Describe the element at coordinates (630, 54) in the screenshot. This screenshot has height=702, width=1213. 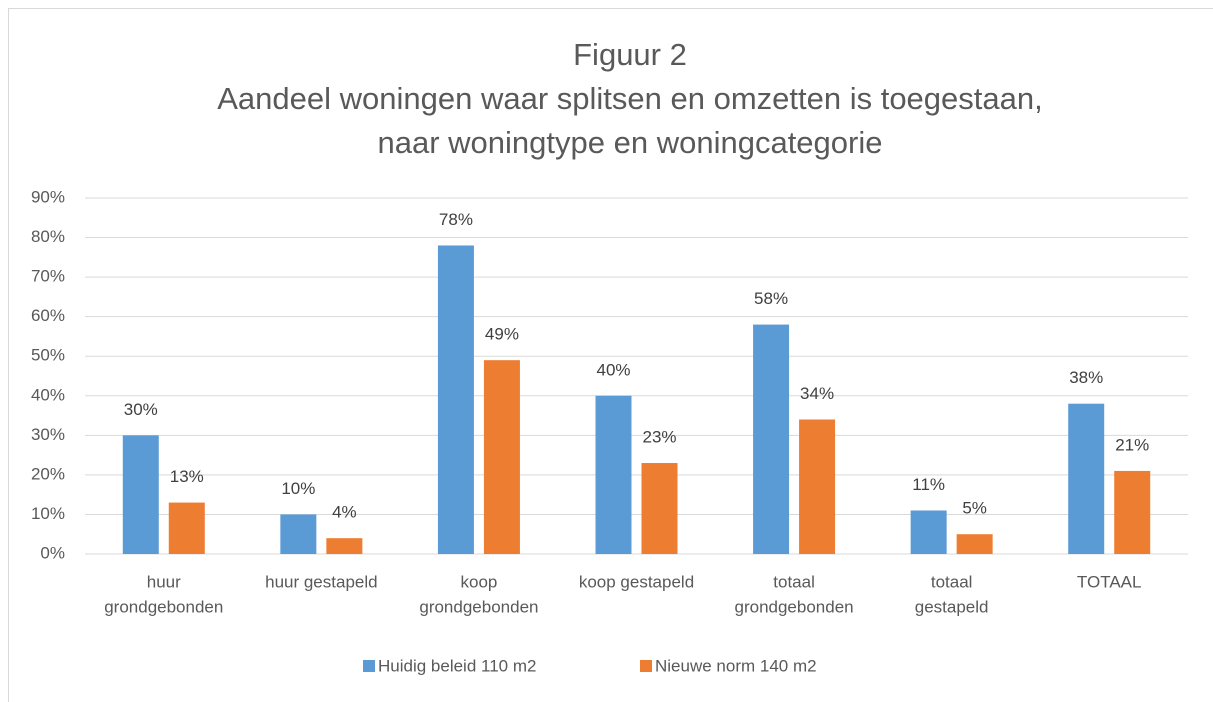
I see `chart-title: Figuur 2` at that location.